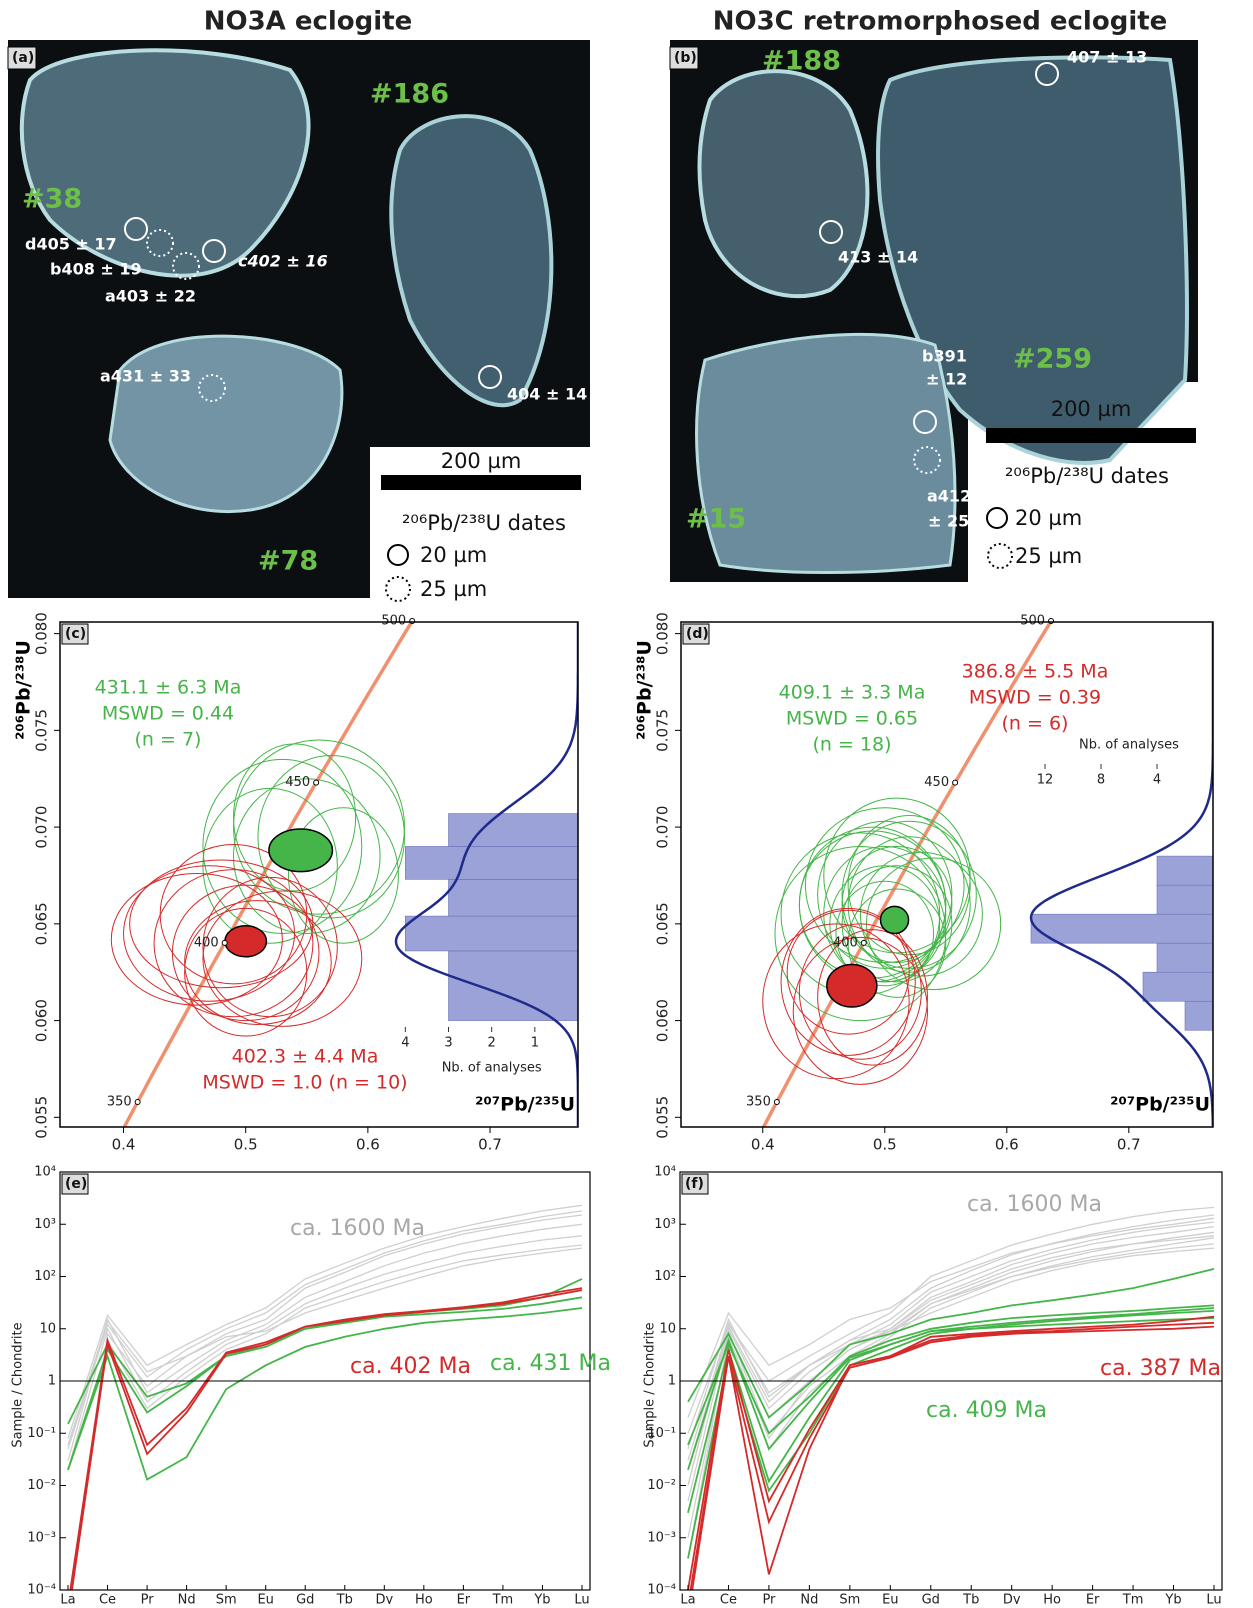 This screenshot has width=1253, height=1608. Describe the element at coordinates (150, 296) in the screenshot. I see `spot-label: a403 ± 22` at that location.